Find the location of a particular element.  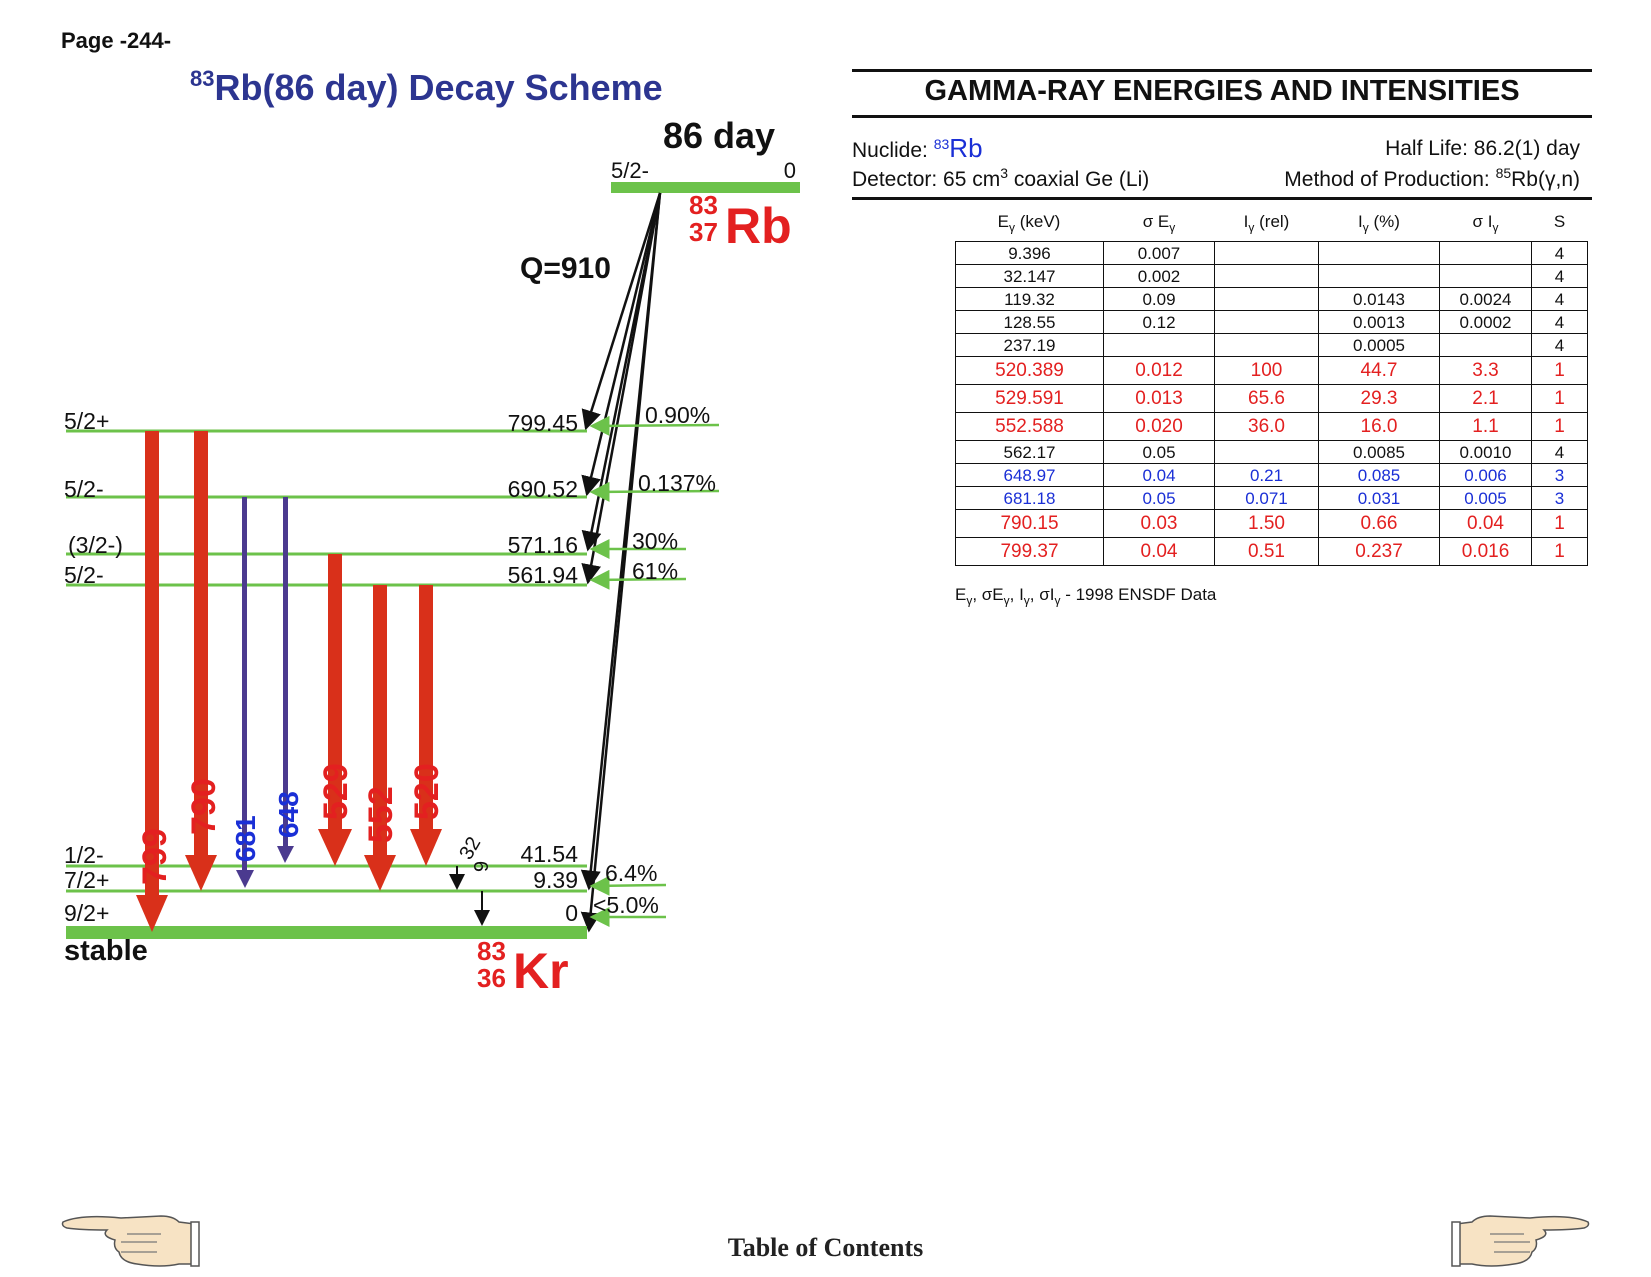

table-of-contents-link: Table of Contents is located at coordinates (825, 1247).